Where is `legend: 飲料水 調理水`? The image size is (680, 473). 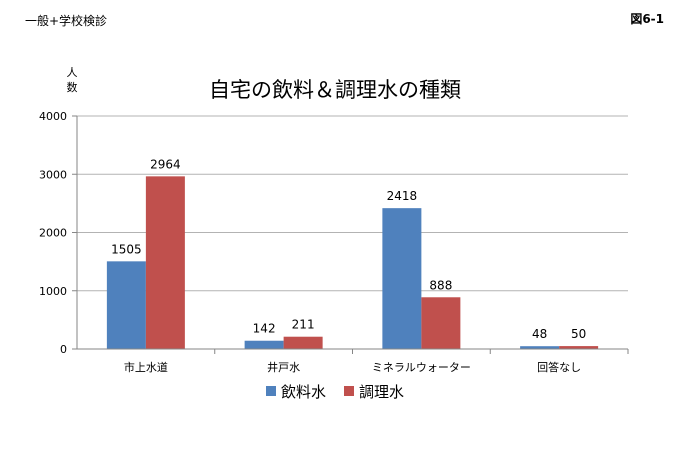
legend: 飲料水 調理水 is located at coordinates (335, 392).